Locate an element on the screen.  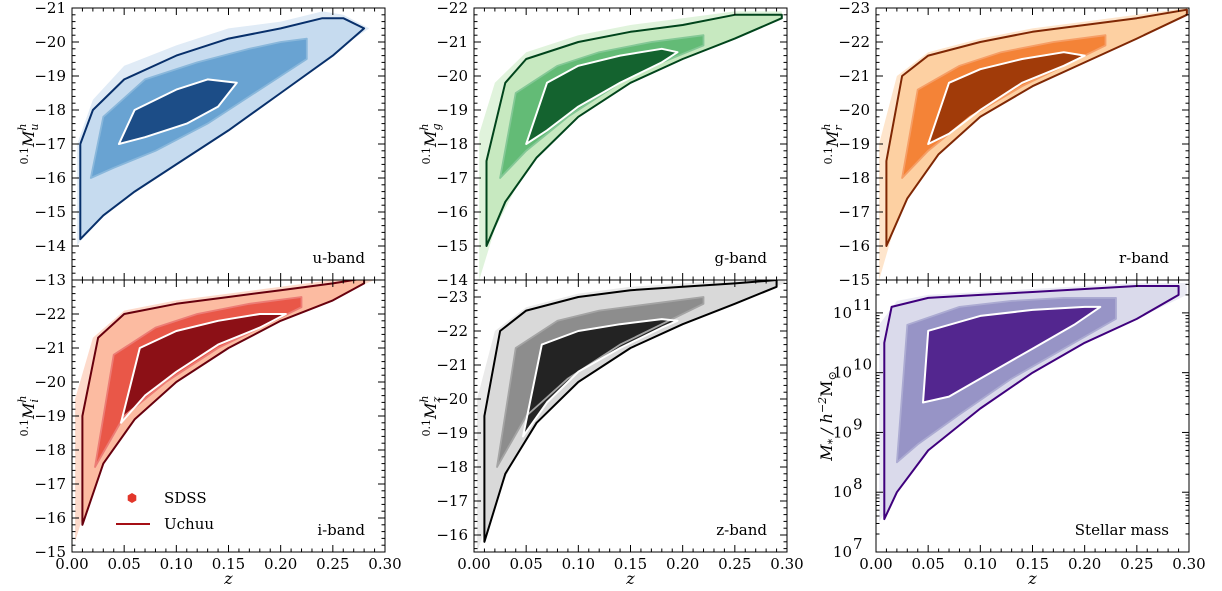
band-label: g-band is located at coordinates (741, 258).